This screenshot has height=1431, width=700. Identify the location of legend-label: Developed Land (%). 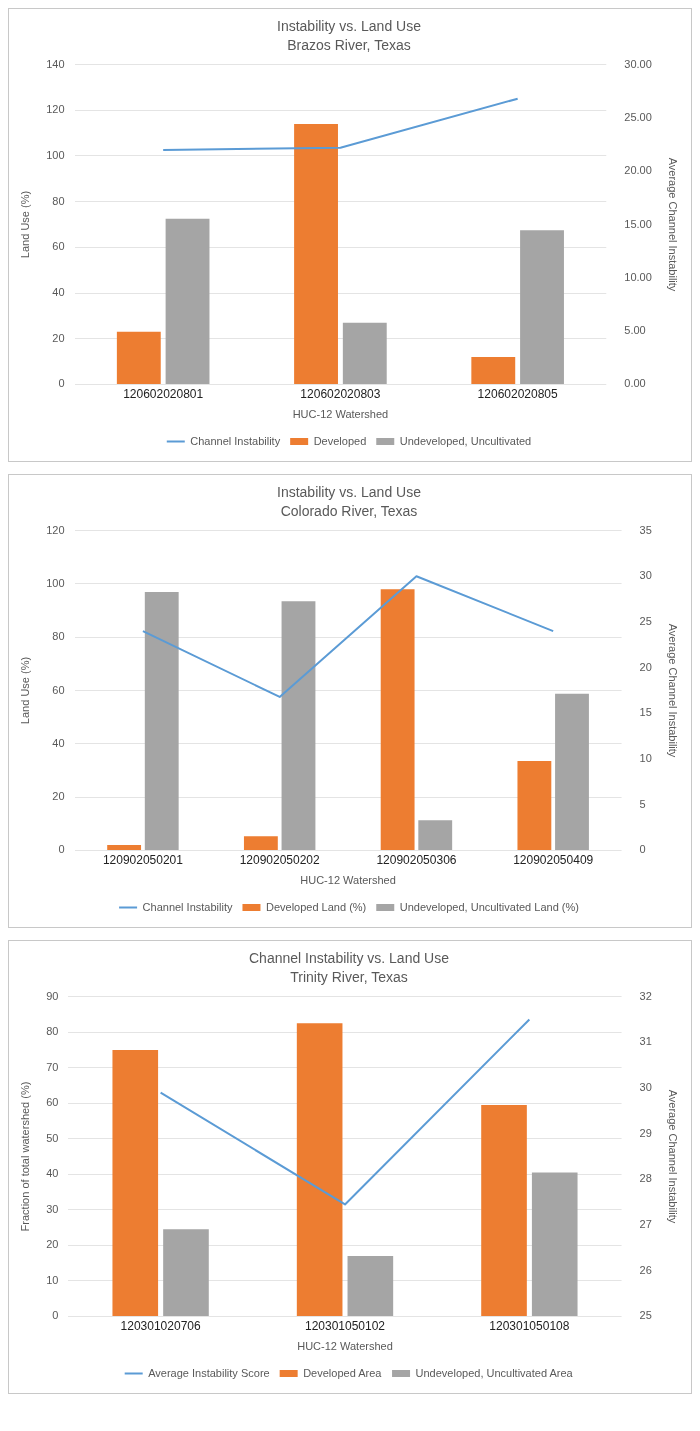
(316, 906).